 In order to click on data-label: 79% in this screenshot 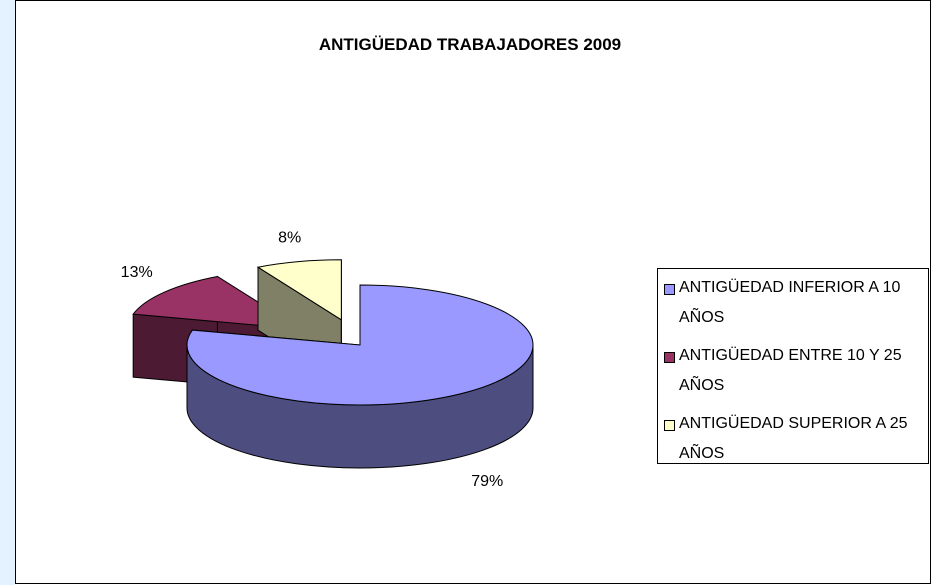, I will do `click(487, 481)`.